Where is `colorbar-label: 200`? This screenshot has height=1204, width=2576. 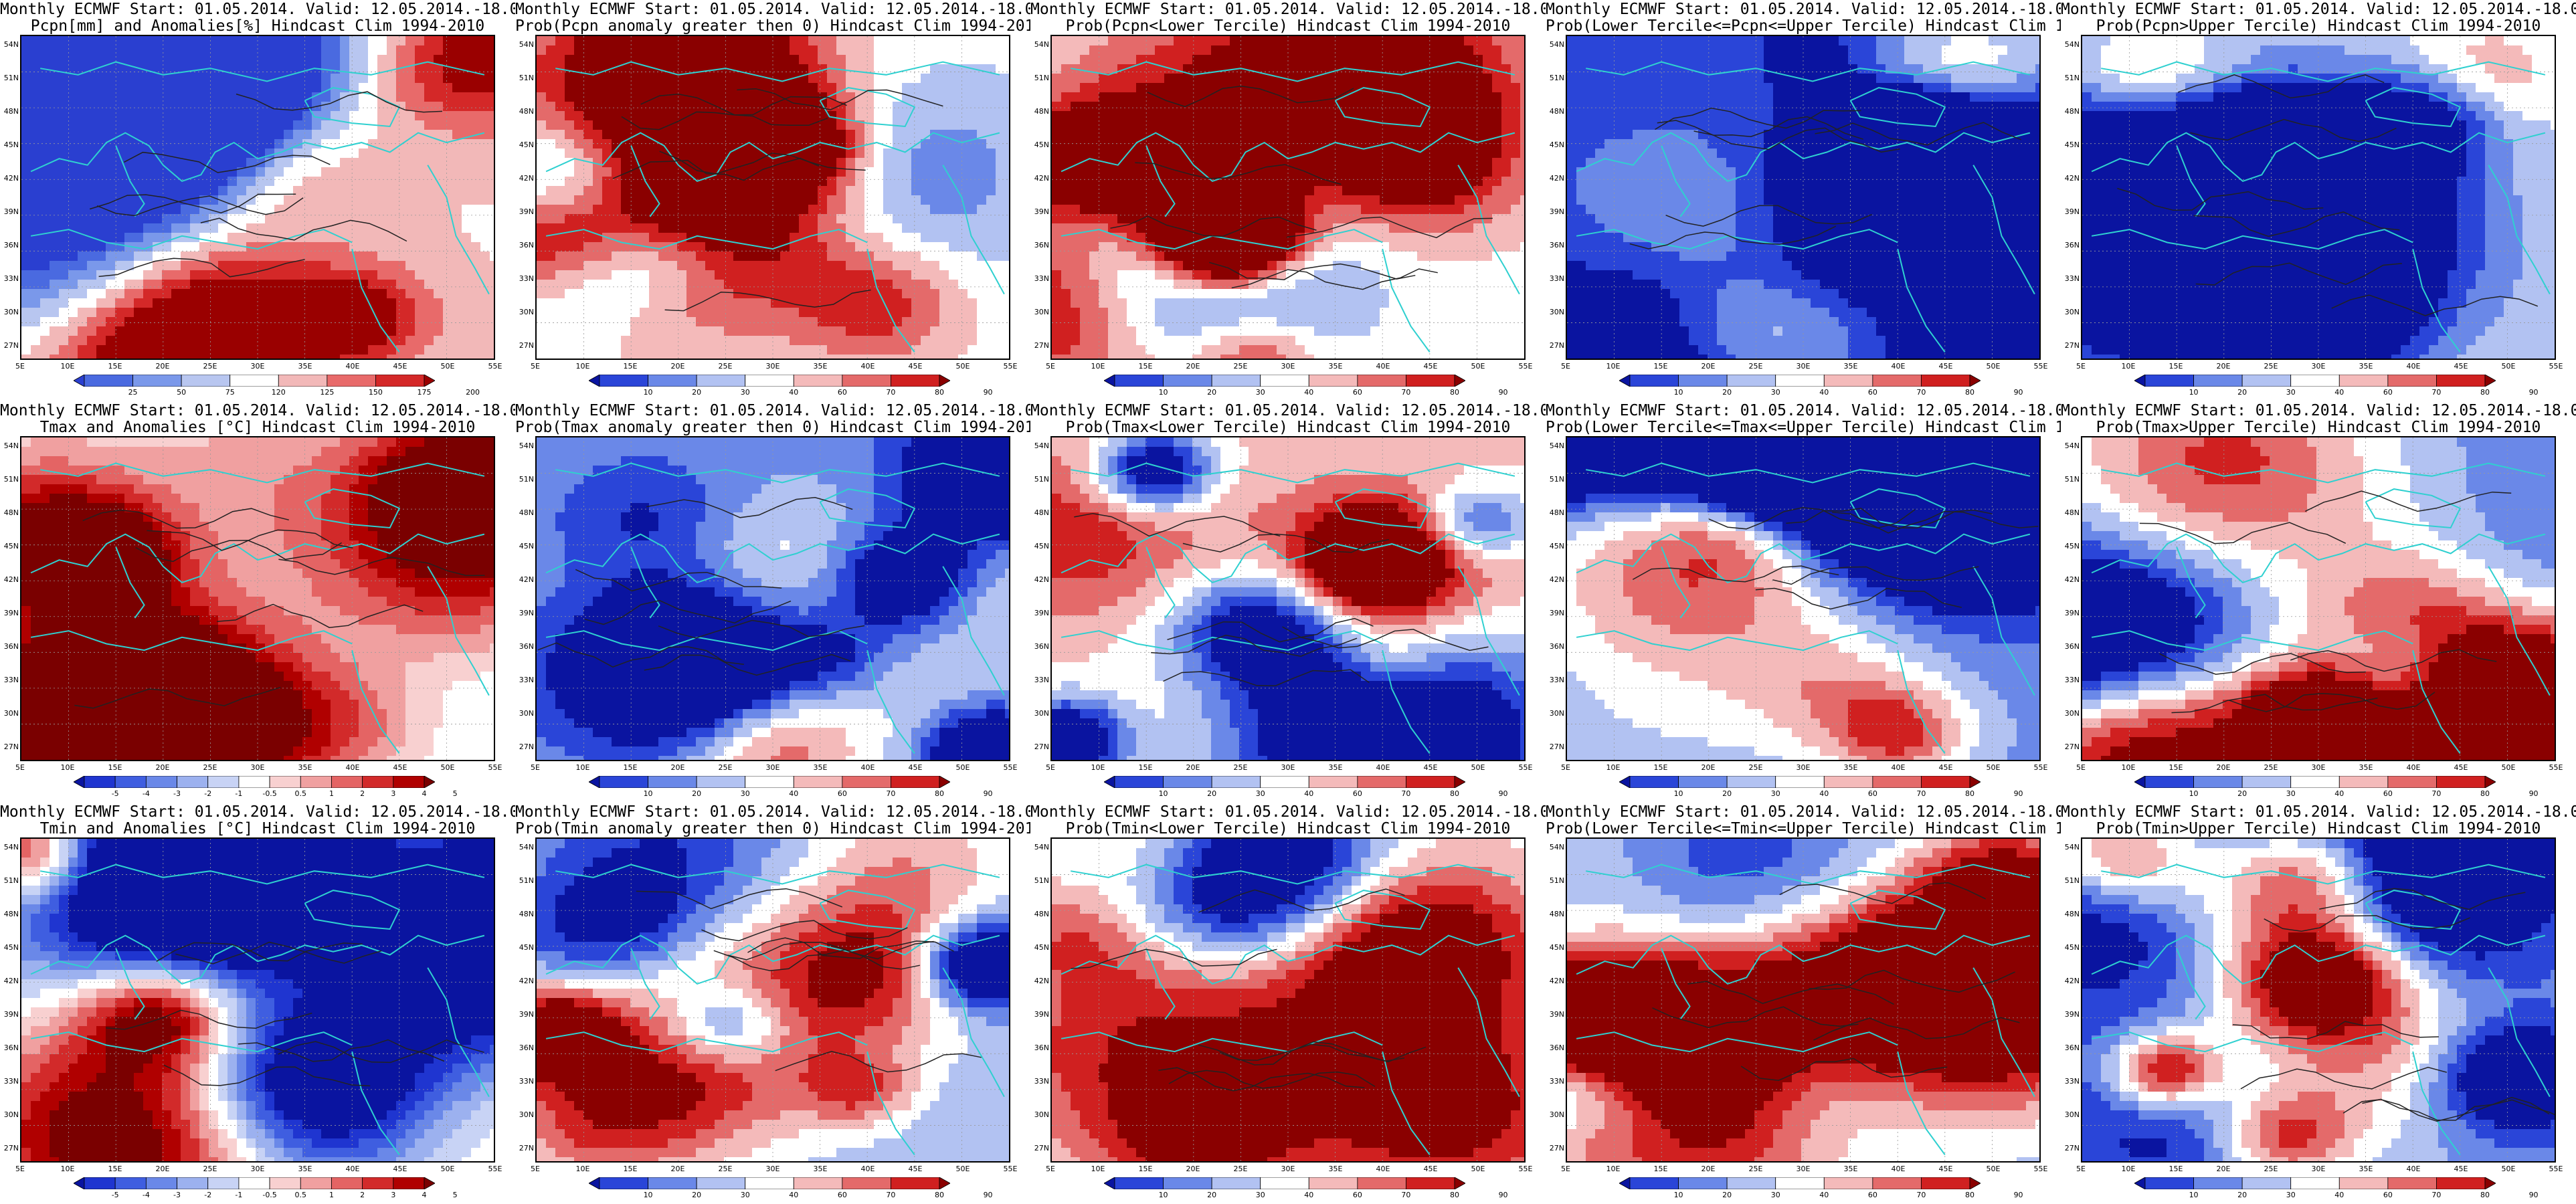 colorbar-label: 200 is located at coordinates (473, 392).